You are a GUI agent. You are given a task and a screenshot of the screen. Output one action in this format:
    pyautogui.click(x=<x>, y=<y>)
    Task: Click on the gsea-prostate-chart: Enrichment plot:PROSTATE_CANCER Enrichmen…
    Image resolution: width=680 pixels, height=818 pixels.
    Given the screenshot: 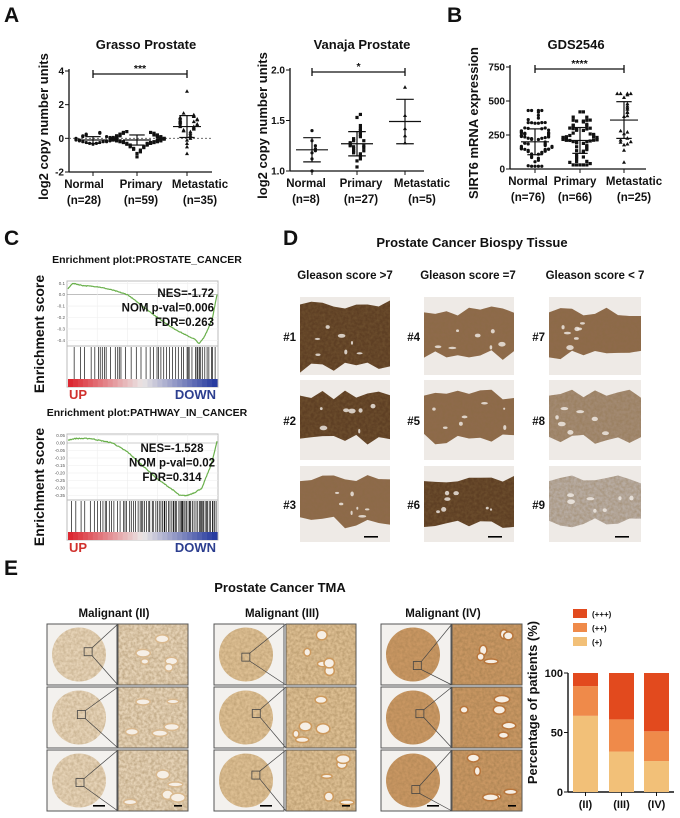 What is the action you would take?
    pyautogui.click(x=136, y=328)
    